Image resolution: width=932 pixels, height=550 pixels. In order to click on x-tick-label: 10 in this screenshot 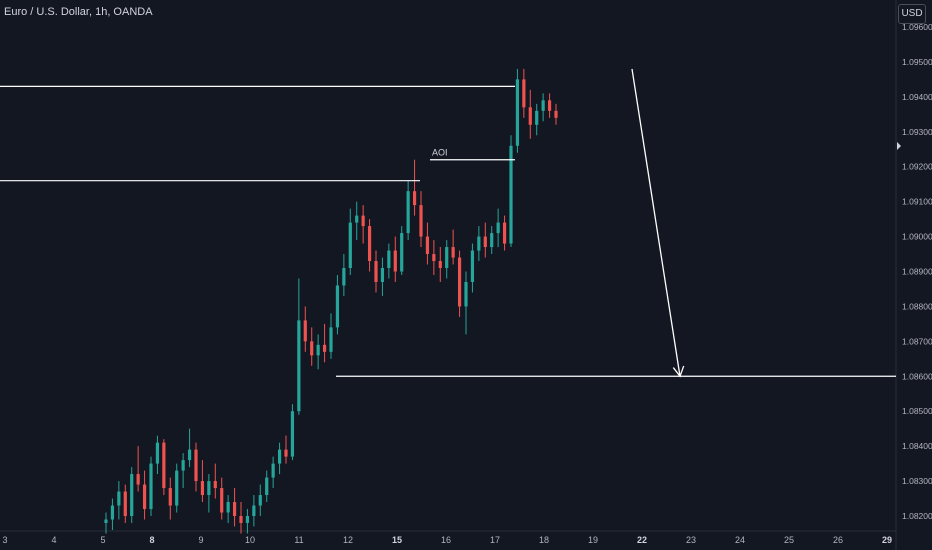, I will do `click(250, 540)`.